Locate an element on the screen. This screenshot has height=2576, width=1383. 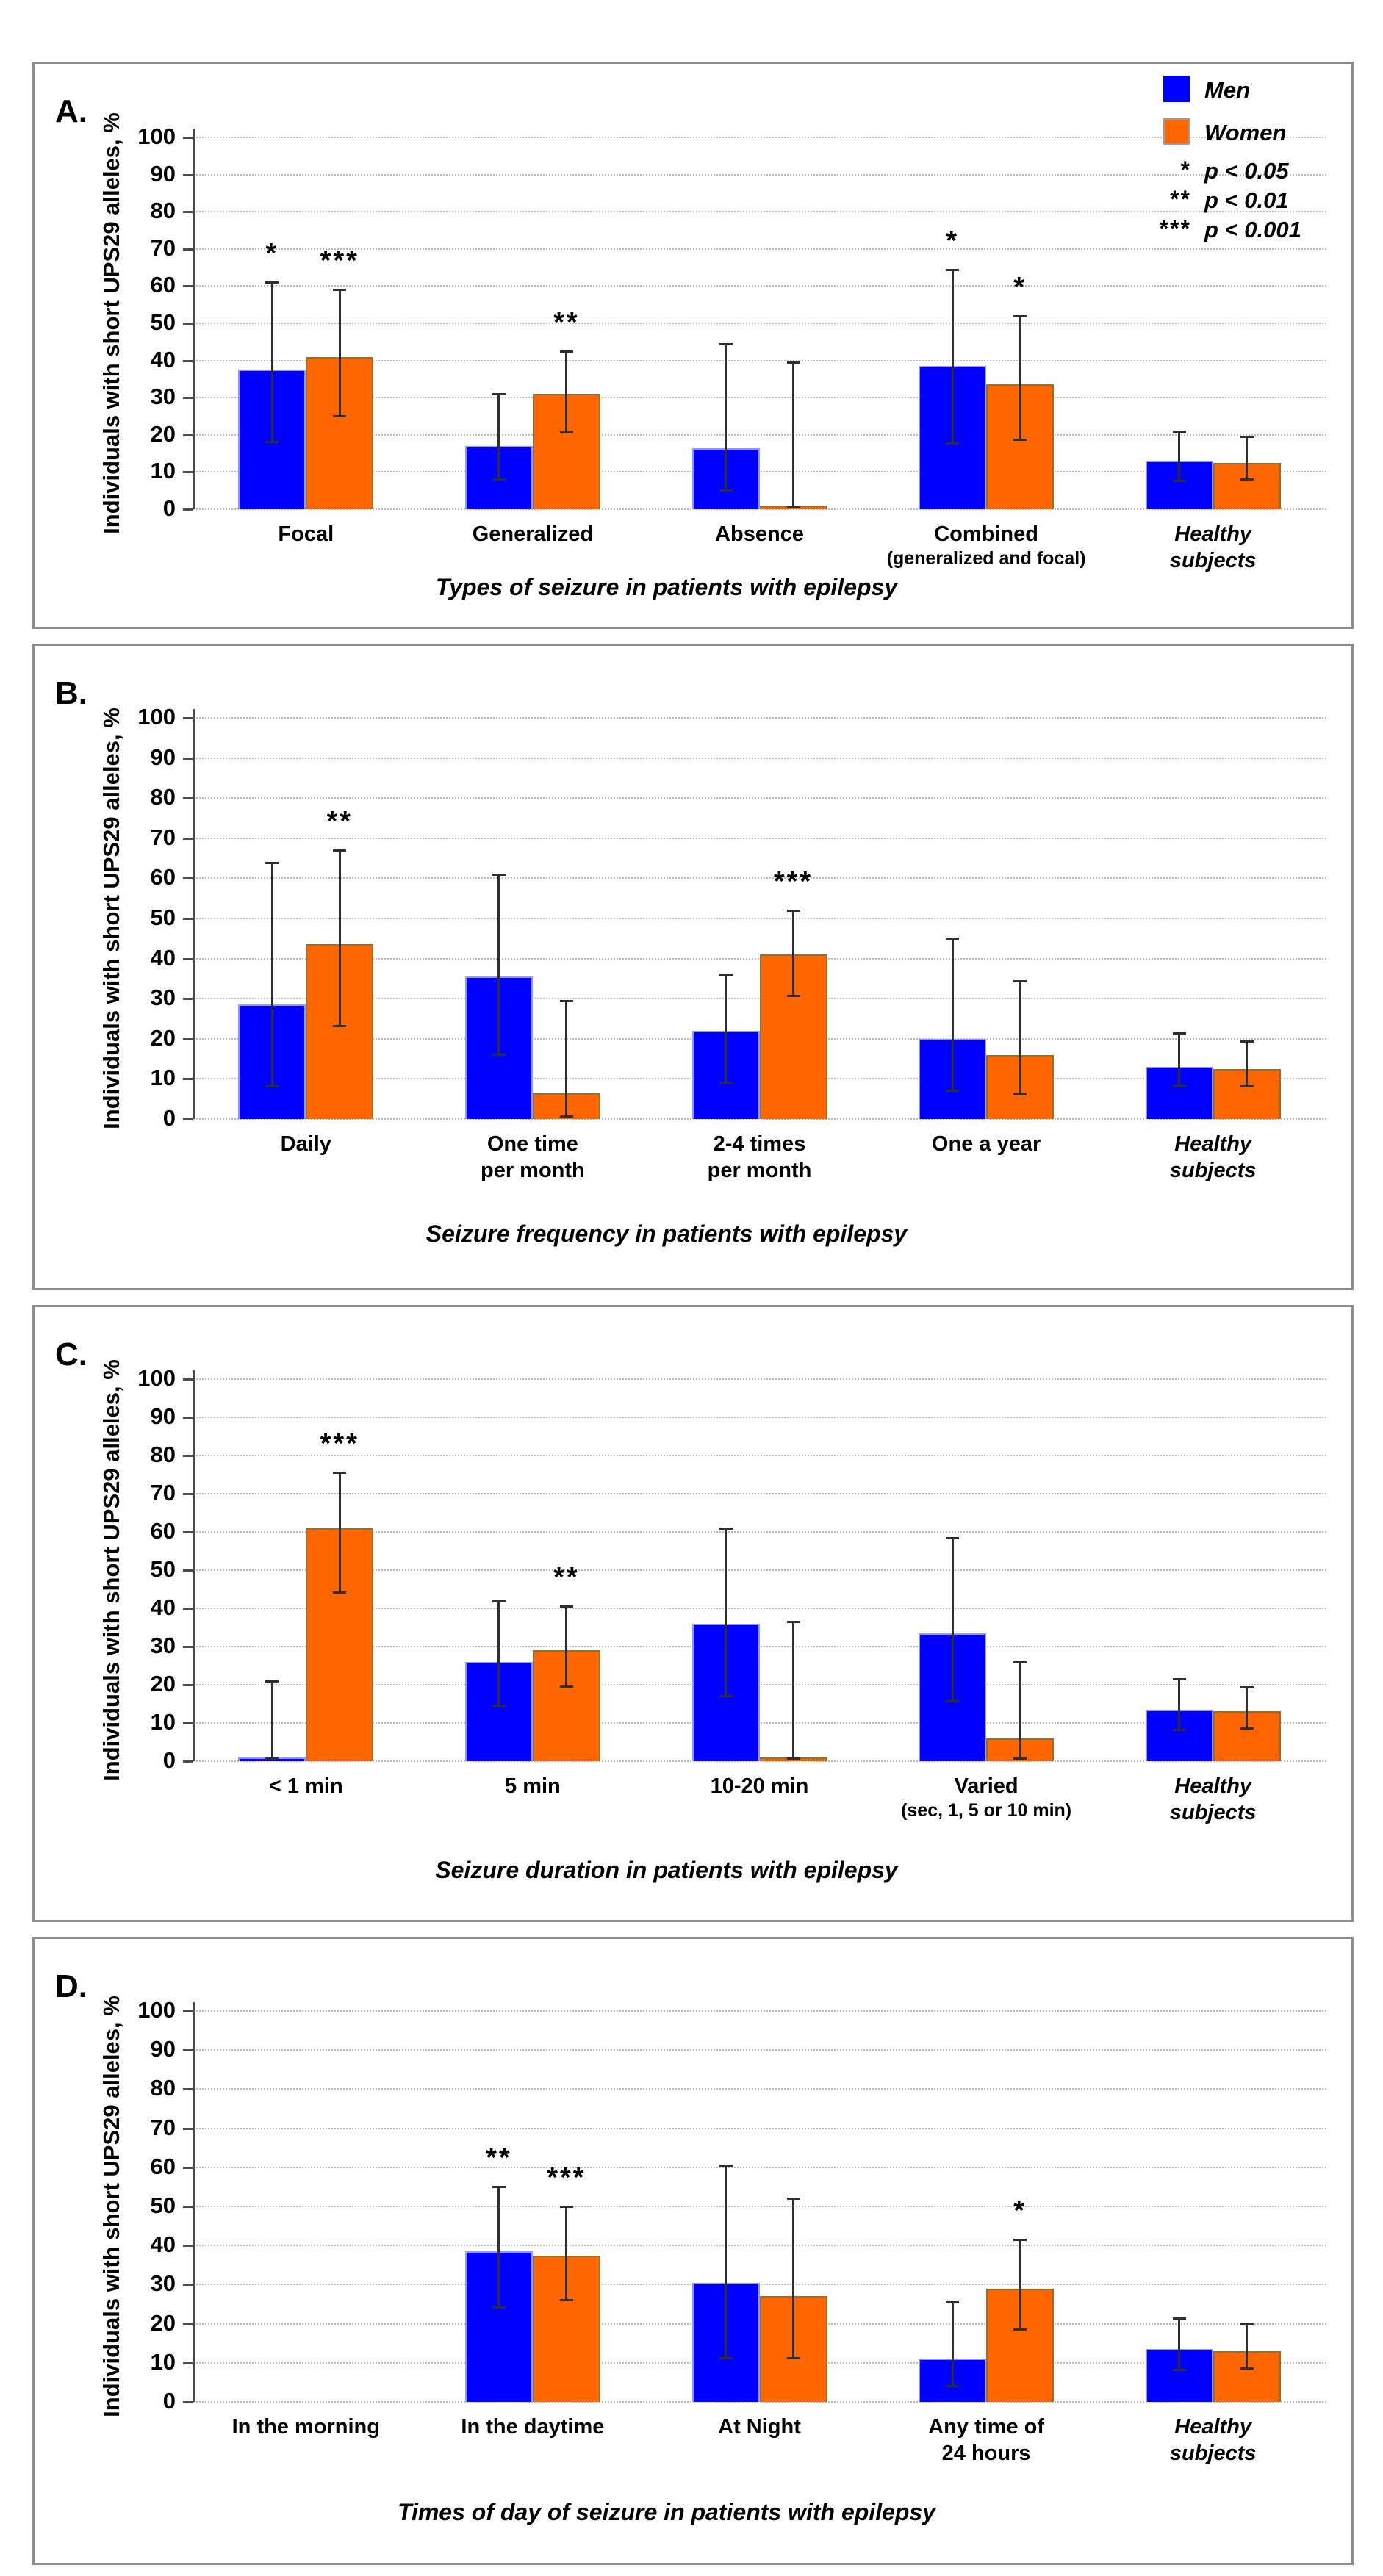
x-label-line: Daily is located at coordinates (305, 1144).